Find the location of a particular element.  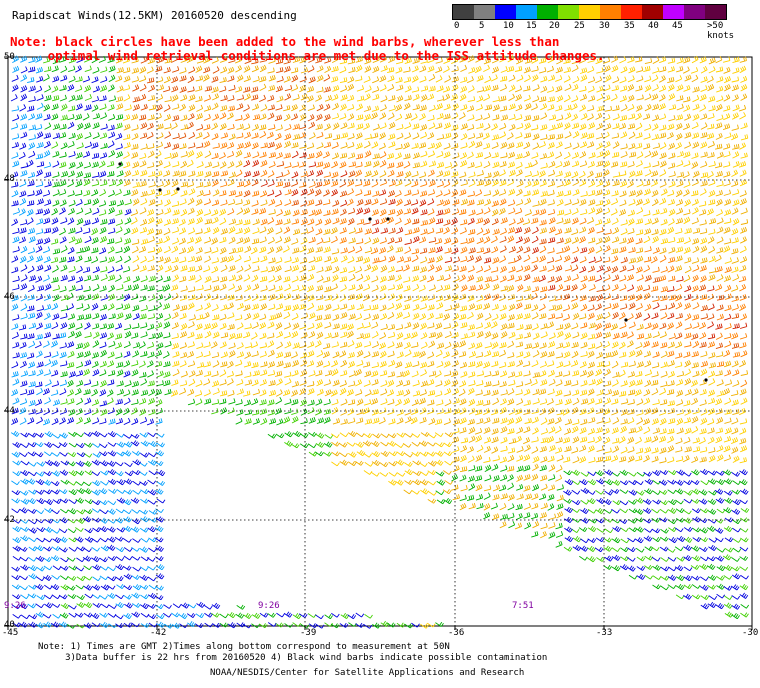

latitude-label: 40 is located at coordinates (9, 625).